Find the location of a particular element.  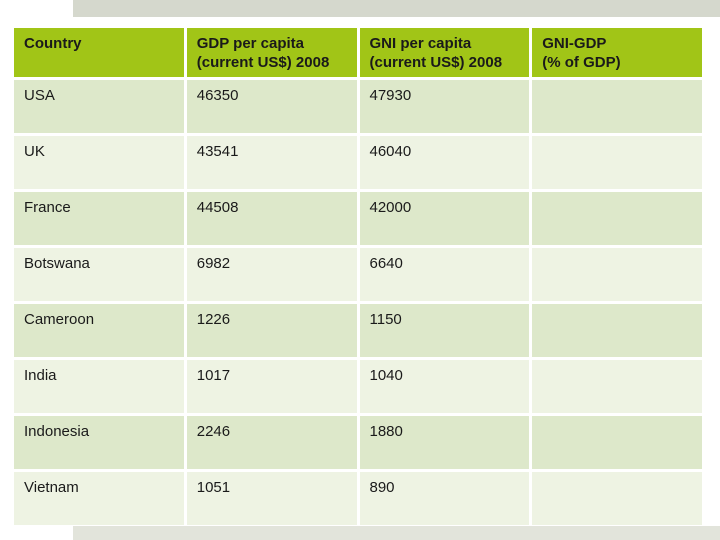

header-gni-gdp-gap: GNI-GDP (% of GDP) is located at coordinates (617, 52).